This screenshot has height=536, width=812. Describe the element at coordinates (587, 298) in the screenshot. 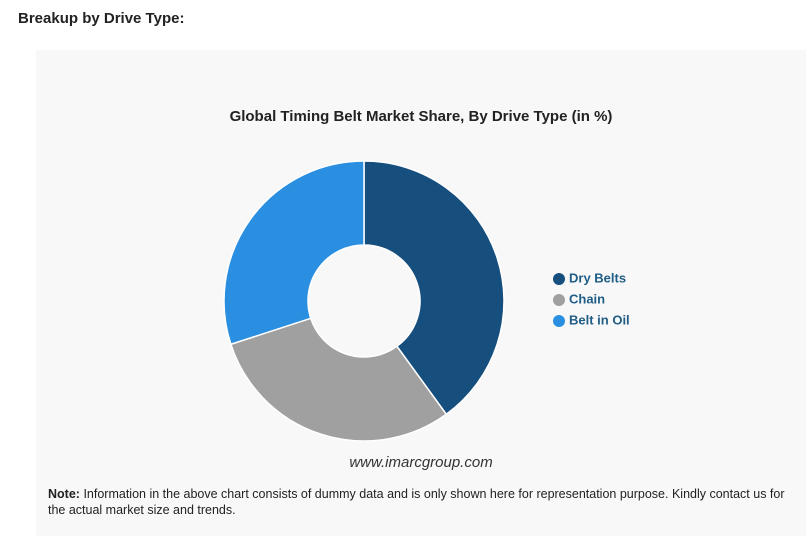

I see `legend-label: Chain` at that location.